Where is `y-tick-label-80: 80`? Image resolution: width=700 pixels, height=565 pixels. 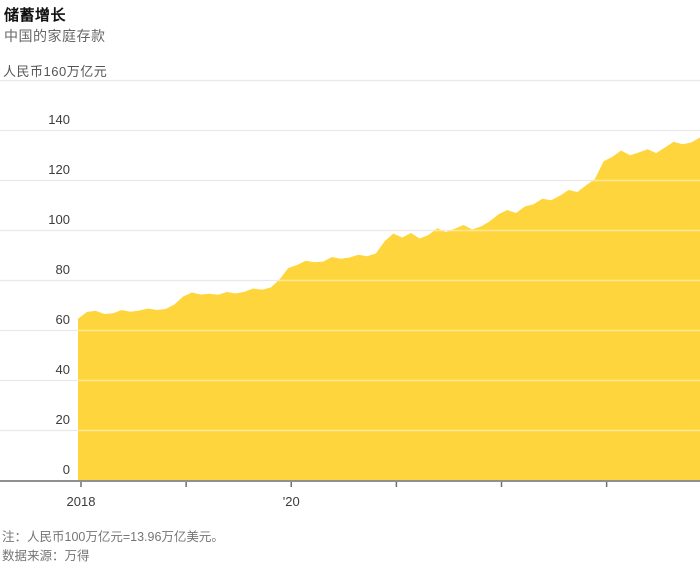 y-tick-label-80: 80 is located at coordinates (62, 269).